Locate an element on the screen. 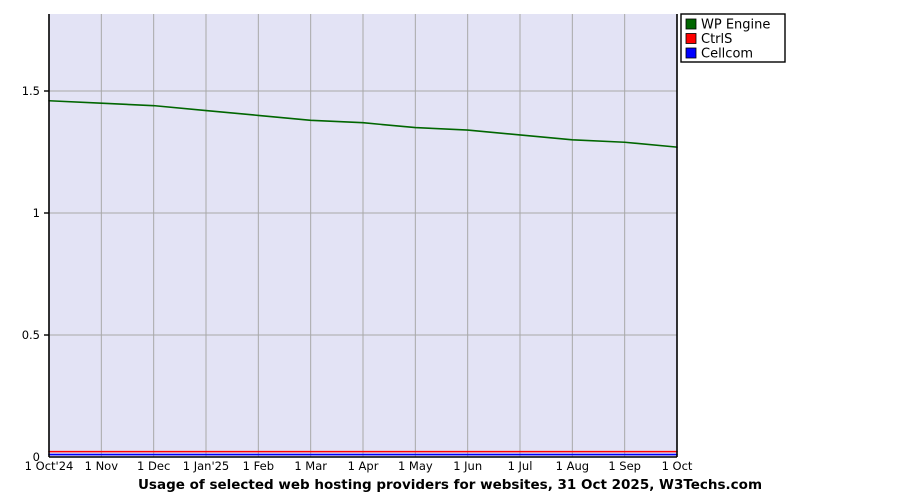 This screenshot has width=900, height=500. x-tick-label: 1 Oct is located at coordinates (677, 466).